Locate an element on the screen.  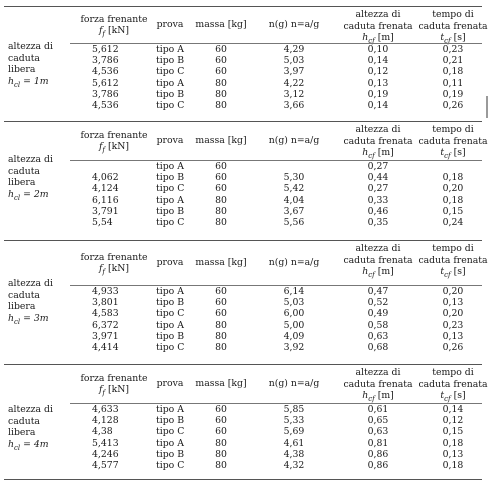
cell-tempo: 0,19 is located at coordinates (453, 94).